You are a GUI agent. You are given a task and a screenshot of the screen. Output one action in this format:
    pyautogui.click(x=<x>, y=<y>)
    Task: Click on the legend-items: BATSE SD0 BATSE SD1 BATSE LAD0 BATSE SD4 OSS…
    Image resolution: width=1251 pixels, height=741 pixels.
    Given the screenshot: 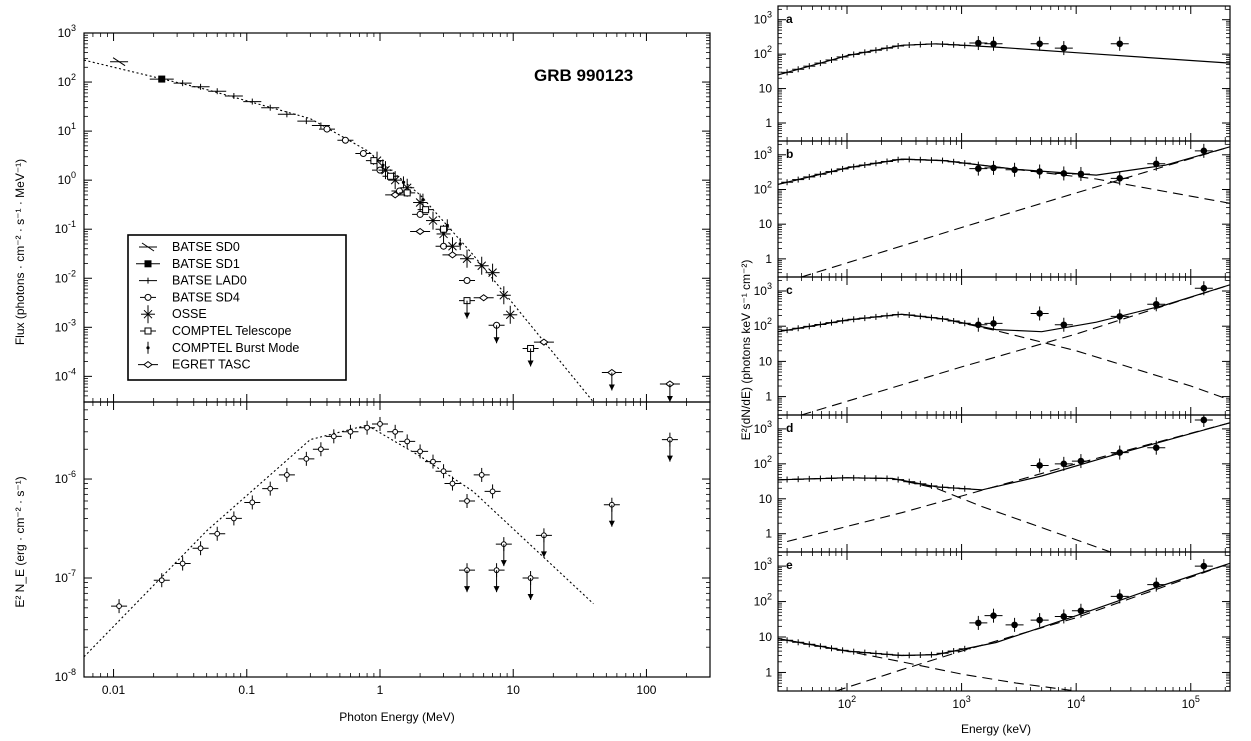 What is the action you would take?
    pyautogui.click(x=217, y=306)
    